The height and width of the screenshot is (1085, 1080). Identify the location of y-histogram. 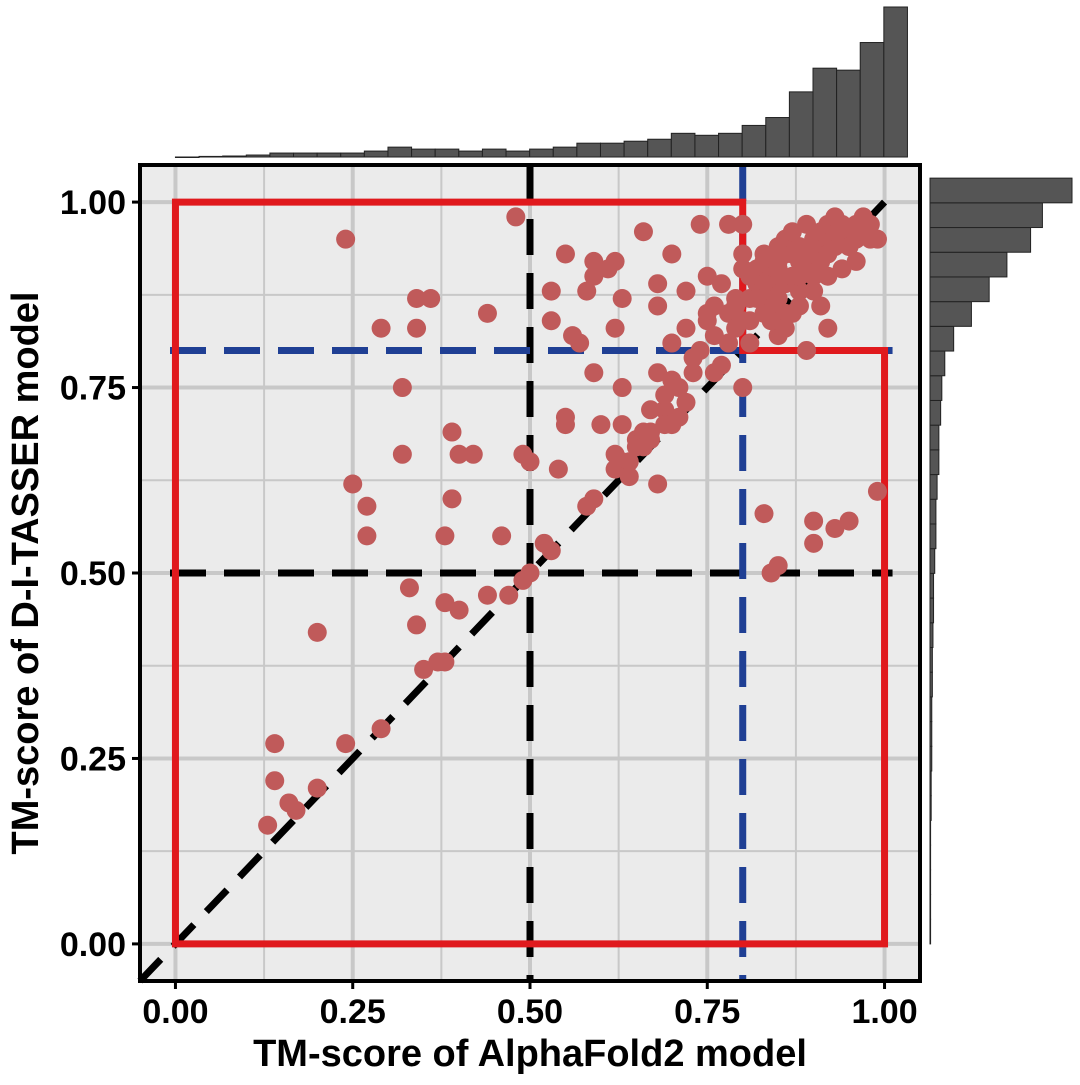
(1001, 561).